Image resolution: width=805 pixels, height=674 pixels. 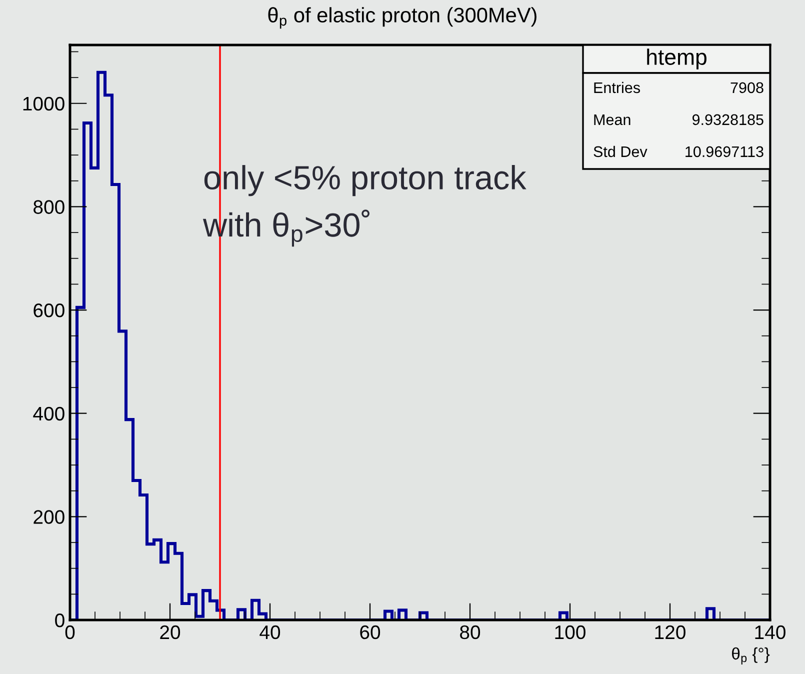 What do you see at coordinates (621, 152) in the screenshot?
I see `annotation: Std Dev` at bounding box center [621, 152].